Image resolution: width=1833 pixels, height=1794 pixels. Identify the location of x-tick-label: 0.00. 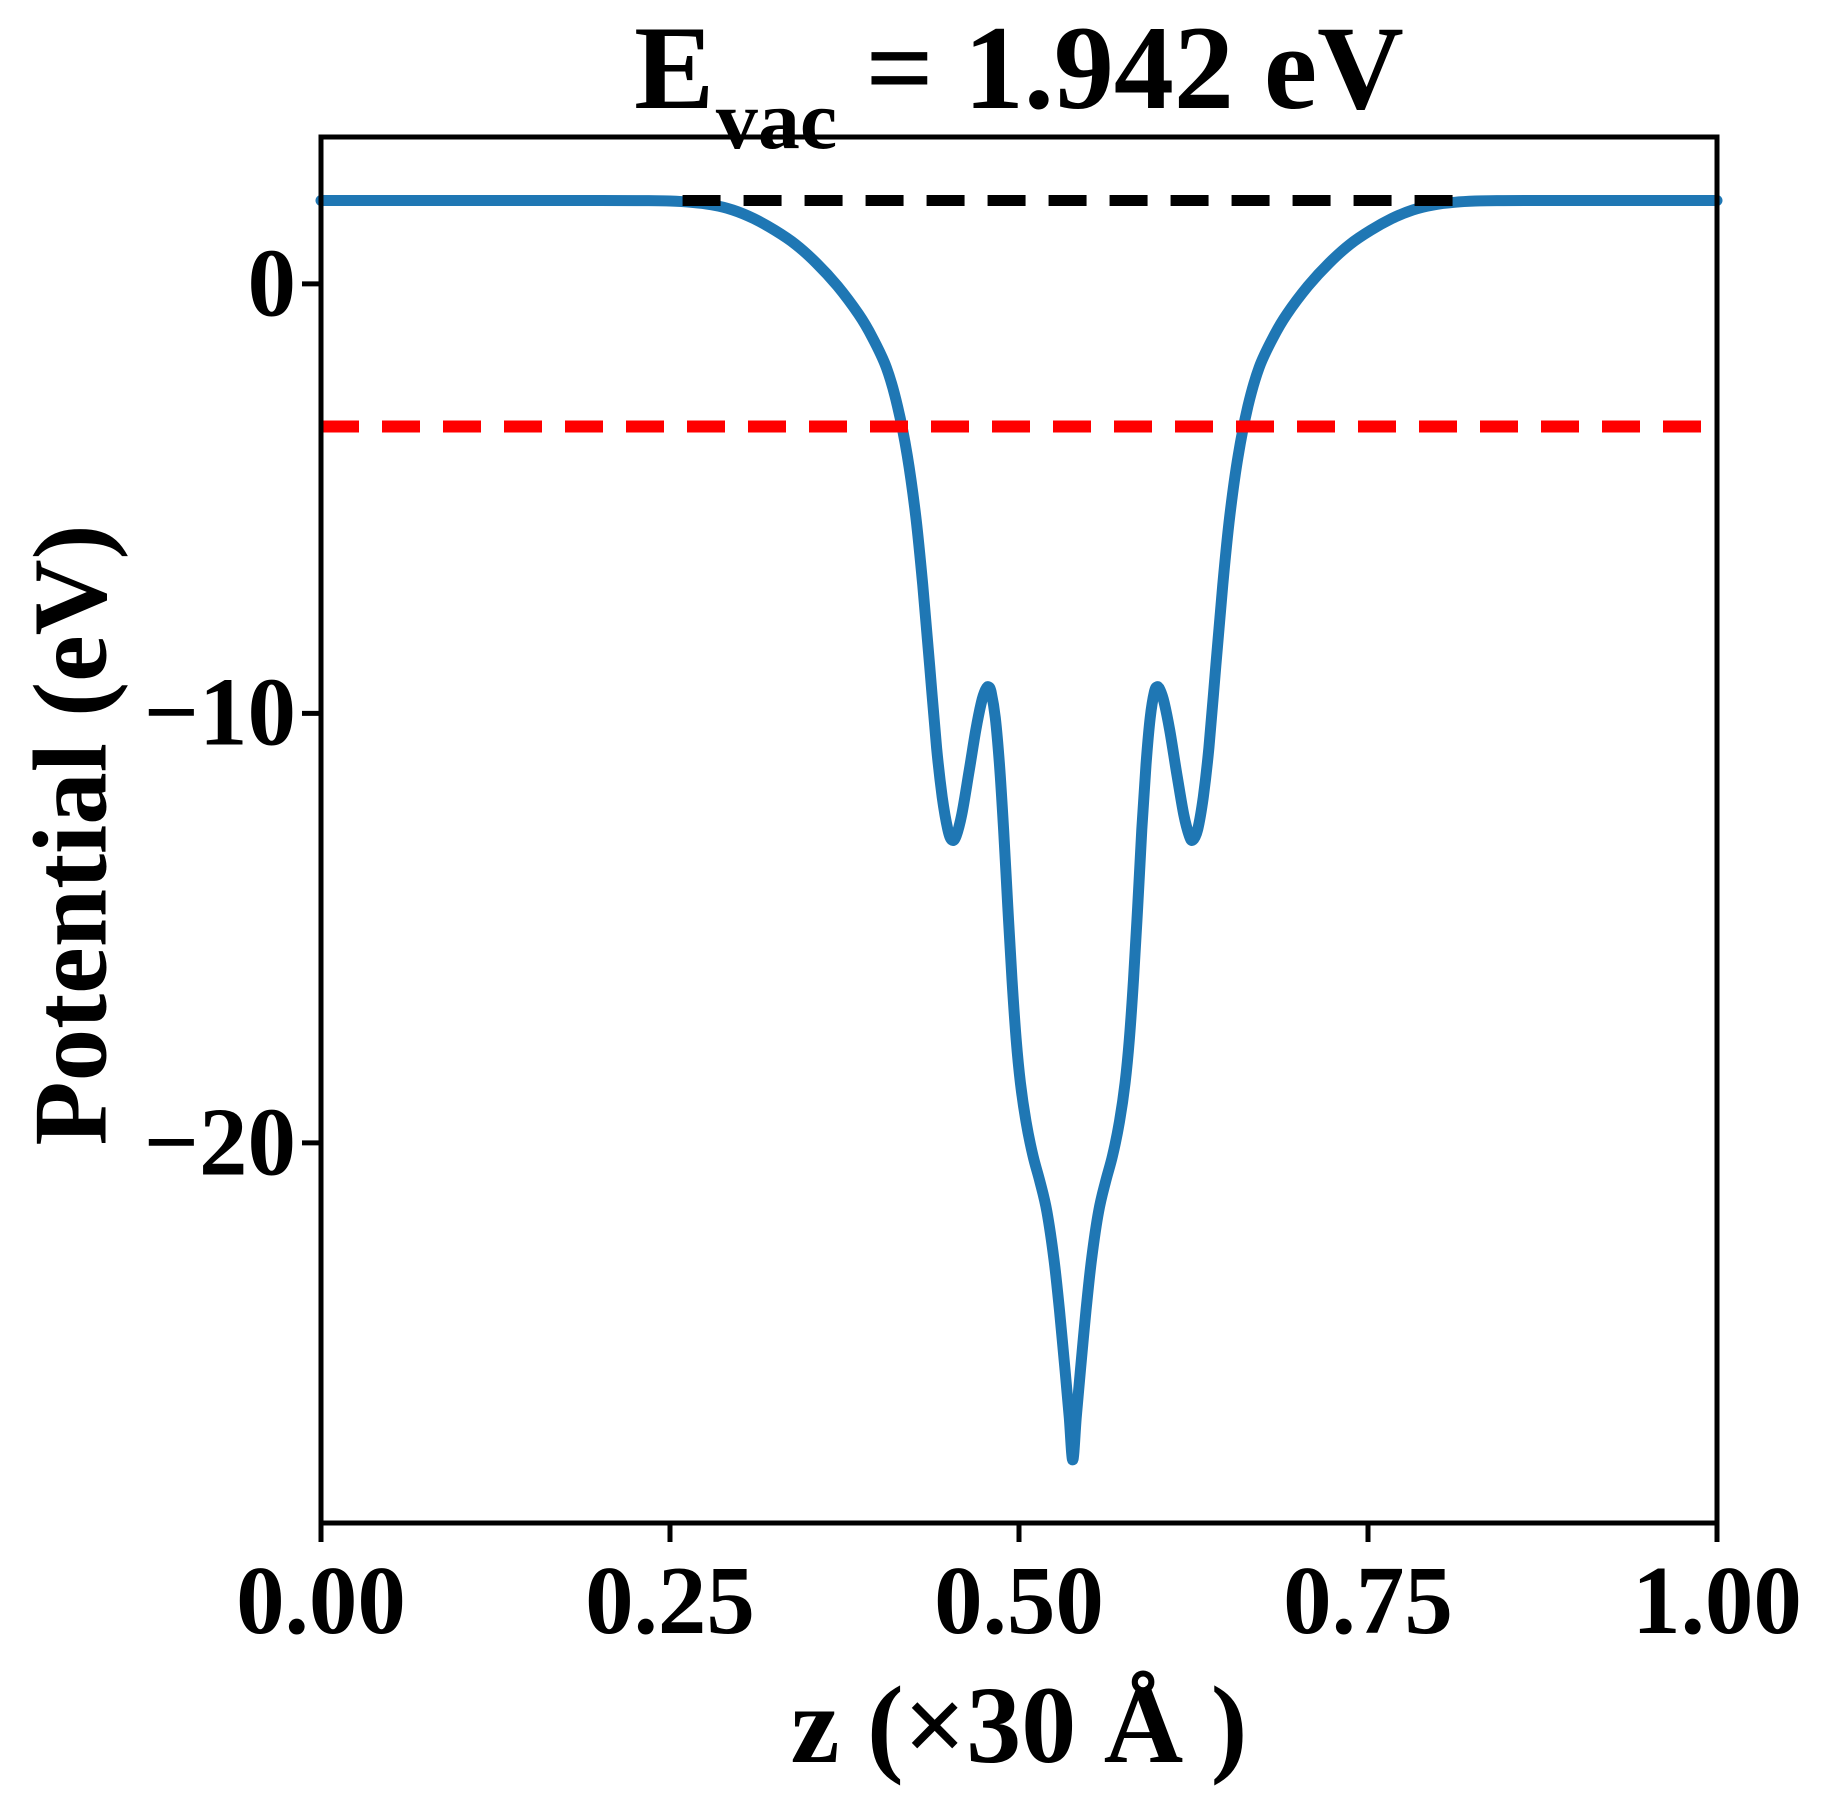
(321, 1600).